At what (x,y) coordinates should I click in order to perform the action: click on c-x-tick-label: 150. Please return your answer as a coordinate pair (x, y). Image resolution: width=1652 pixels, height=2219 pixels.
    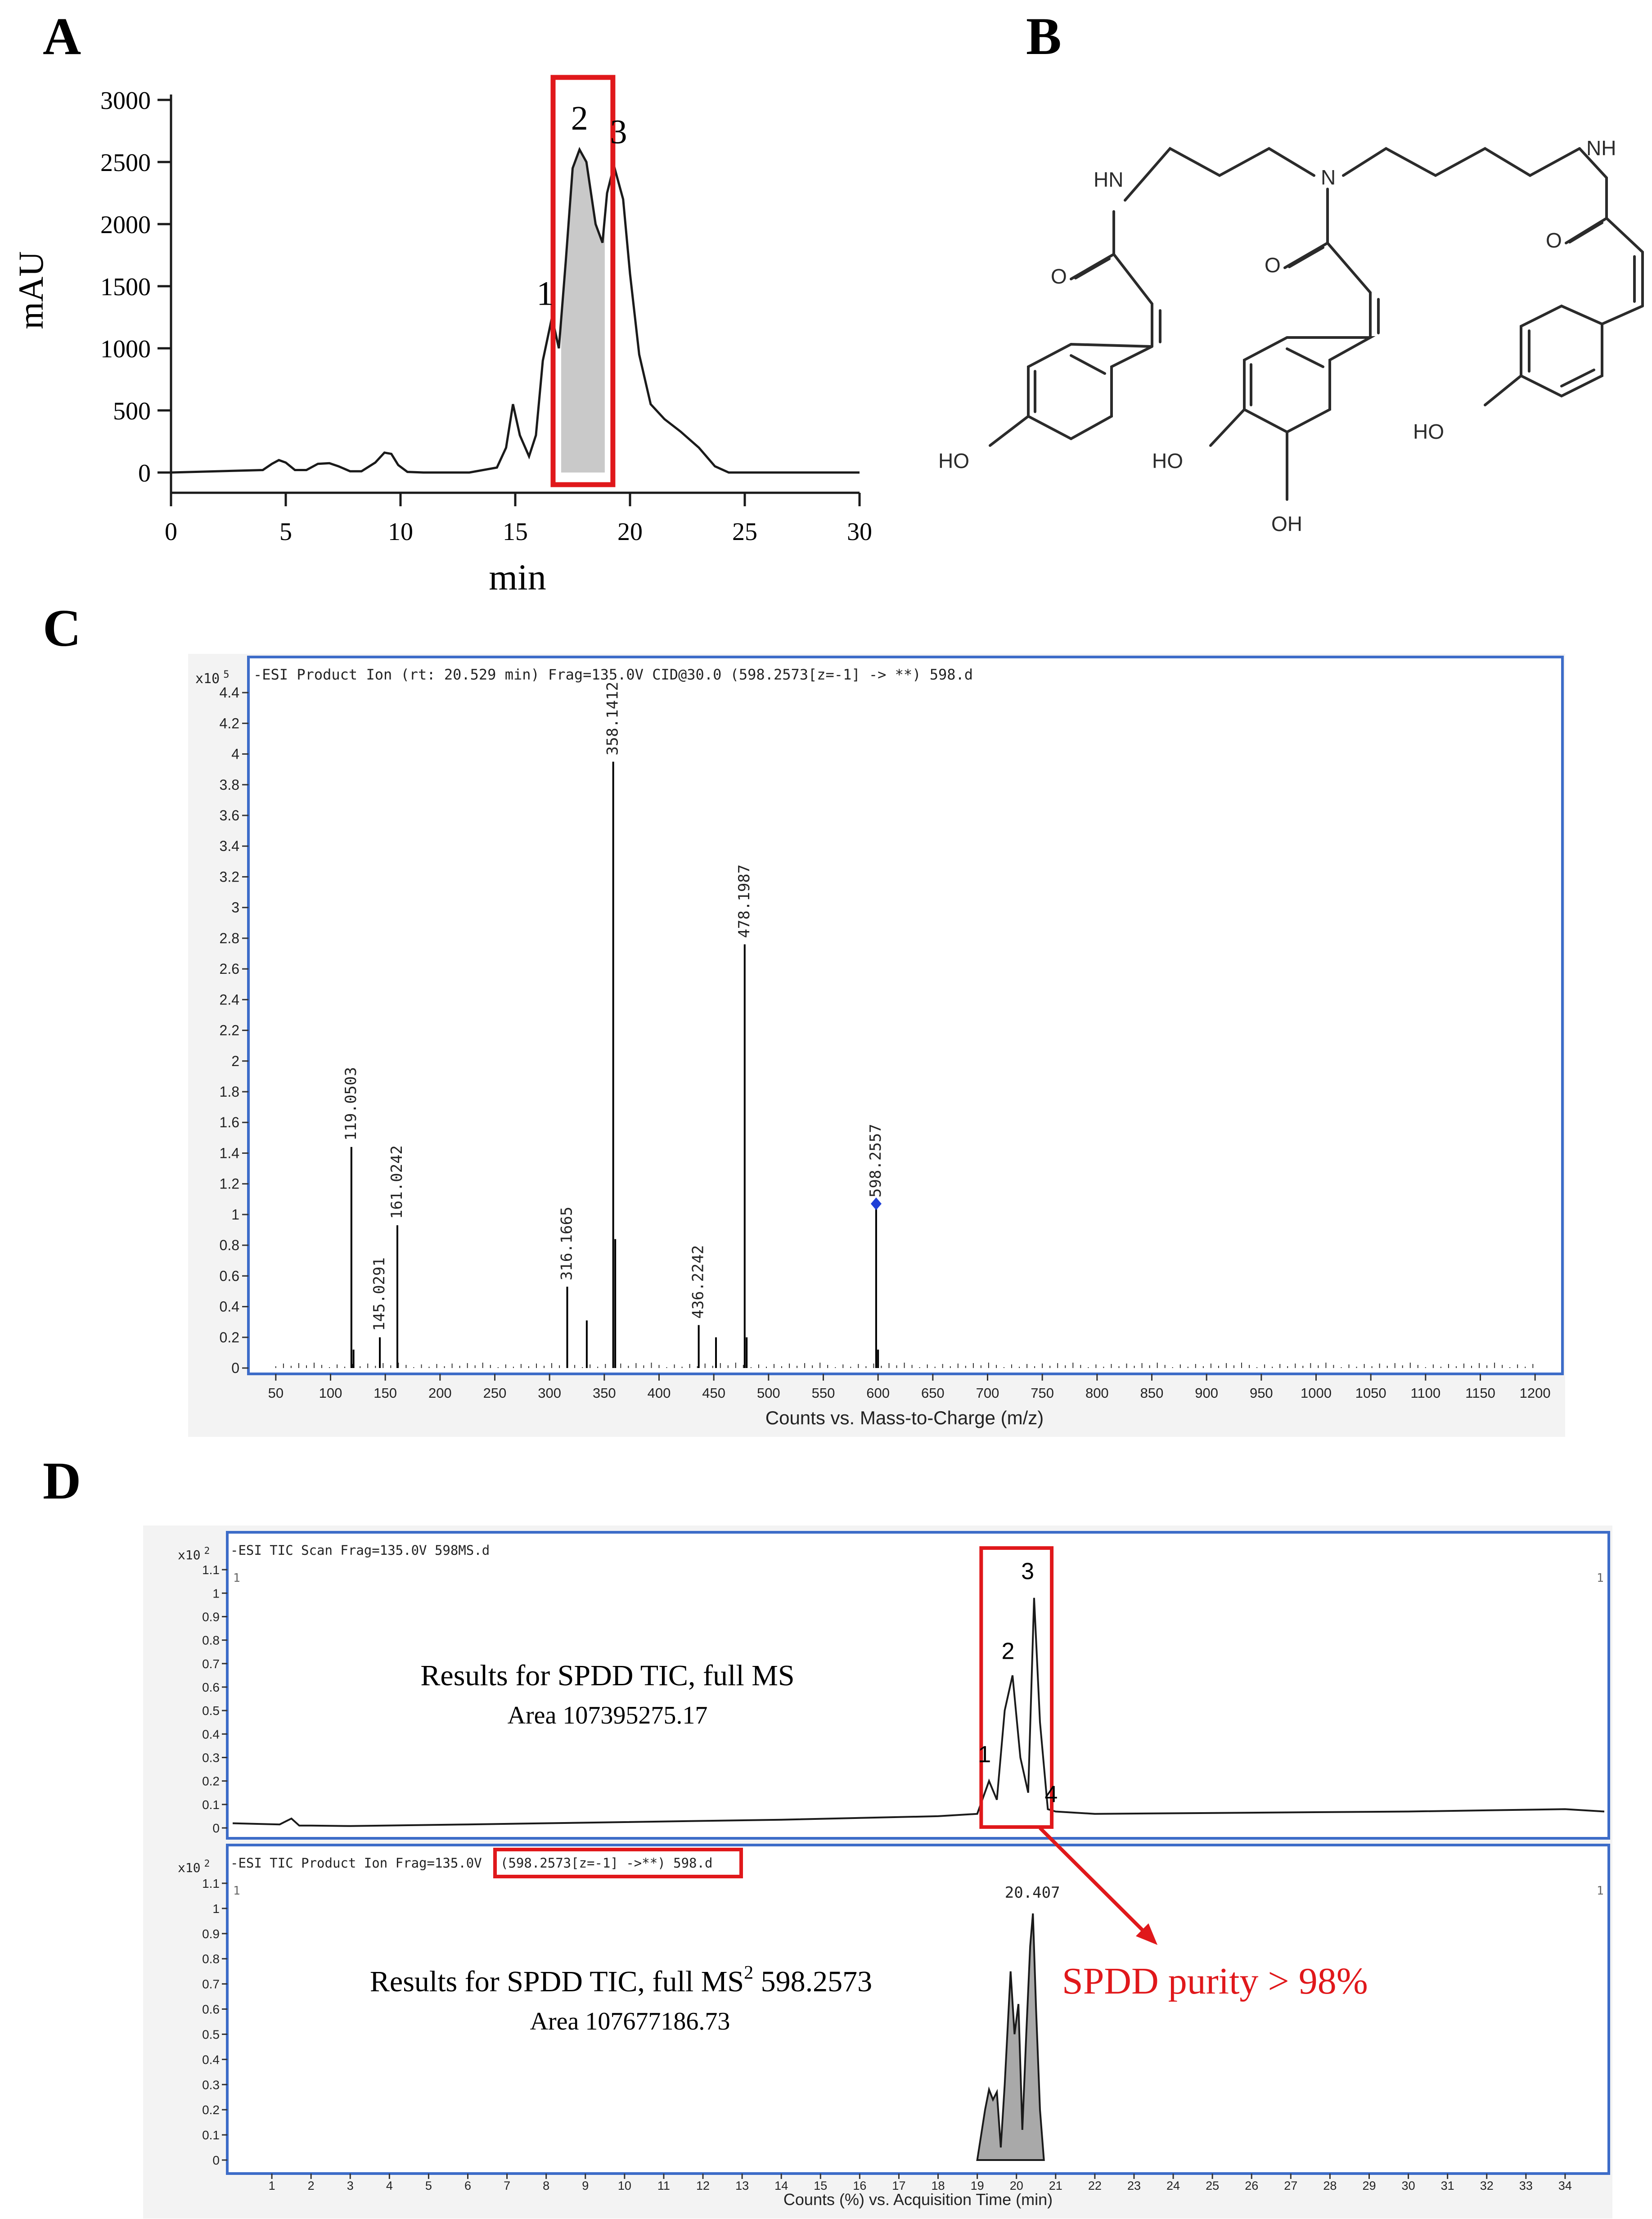
    Looking at the image, I should click on (385, 1393).